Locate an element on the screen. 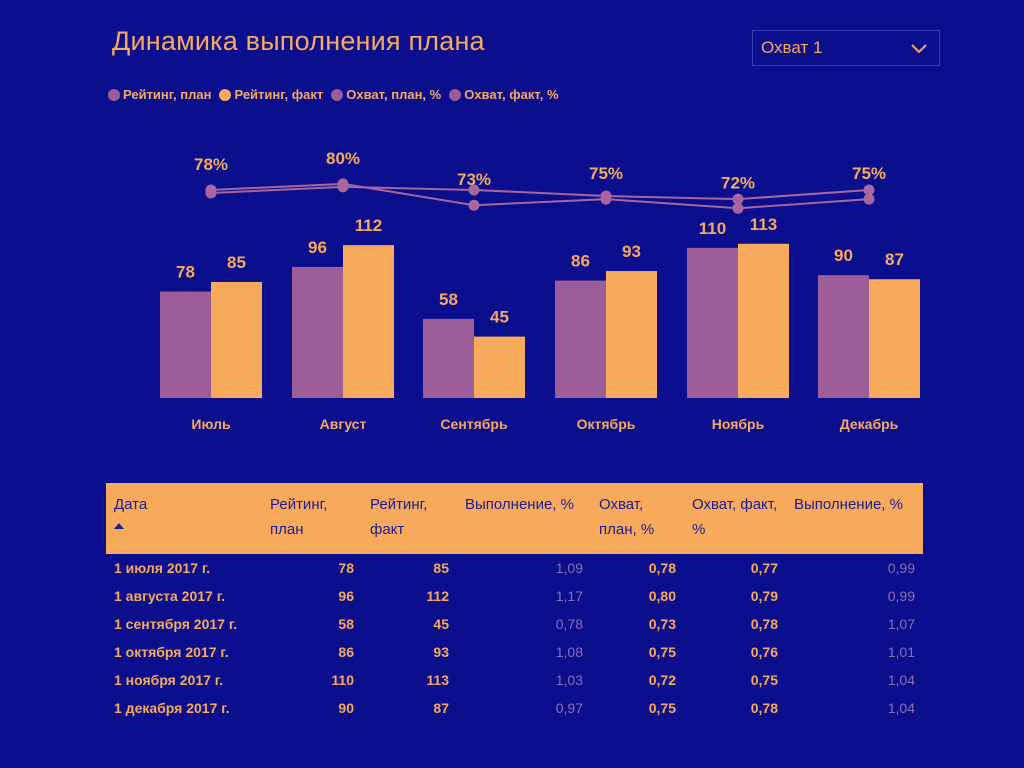 This screenshot has height=768, width=1024. col-header-rating-fact: Рейтинг, факт is located at coordinates (409, 518).